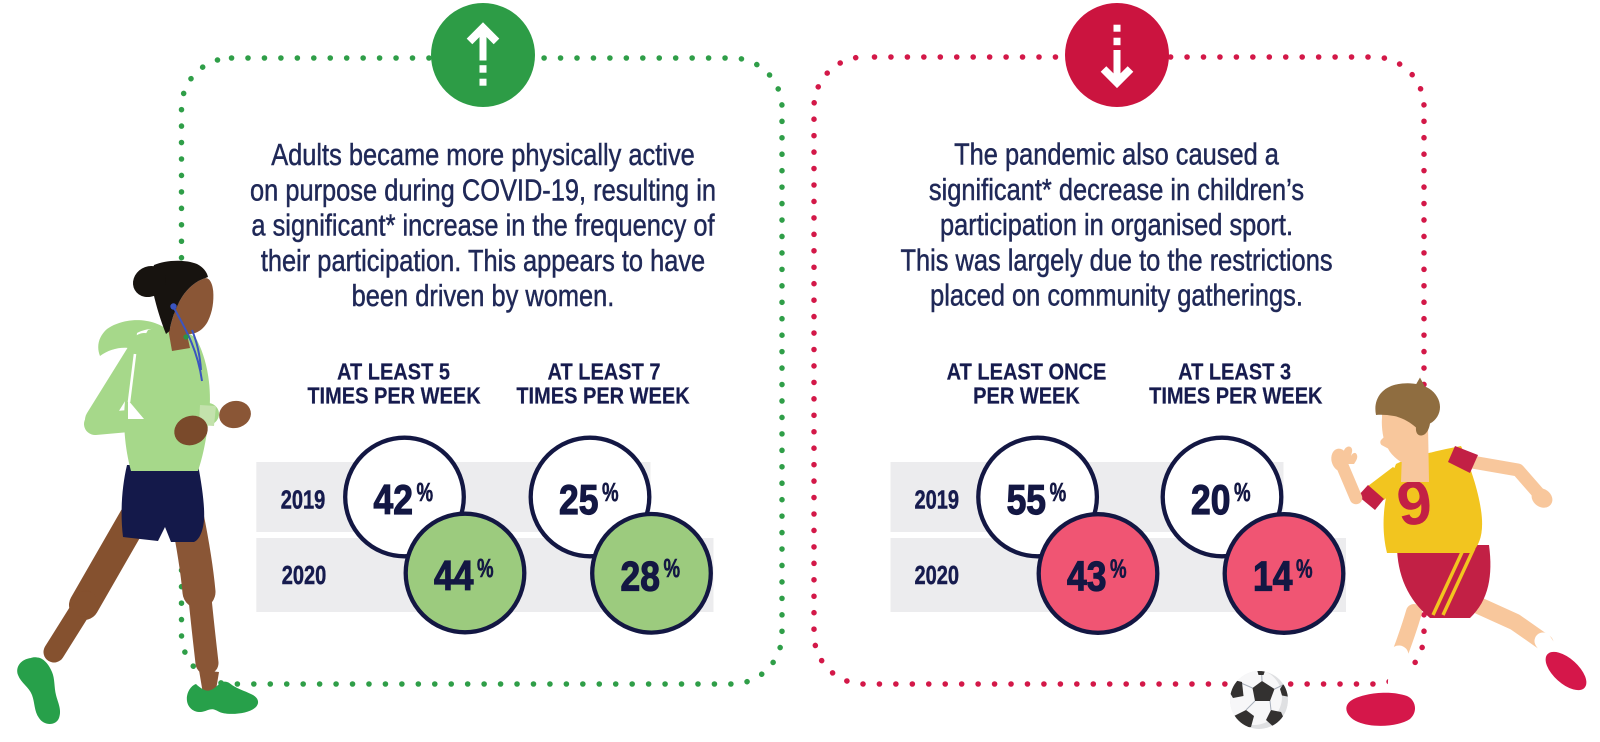 The image size is (1600, 742). Describe the element at coordinates (578, 500) in the screenshot. I see `svg-text: 25` at that location.